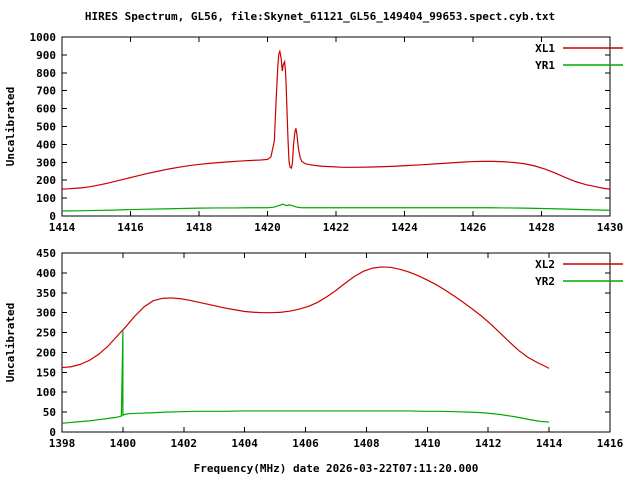  I want to click on panel-top-panel-ytick-label: 200, so click(46, 180).